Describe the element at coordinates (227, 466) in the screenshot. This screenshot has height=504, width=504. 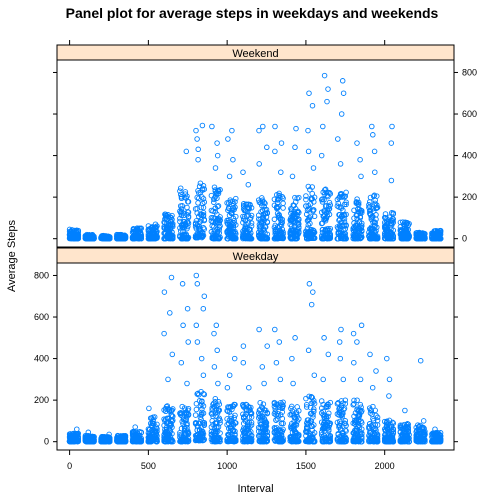
I see `x-tick-label: 1000` at that location.